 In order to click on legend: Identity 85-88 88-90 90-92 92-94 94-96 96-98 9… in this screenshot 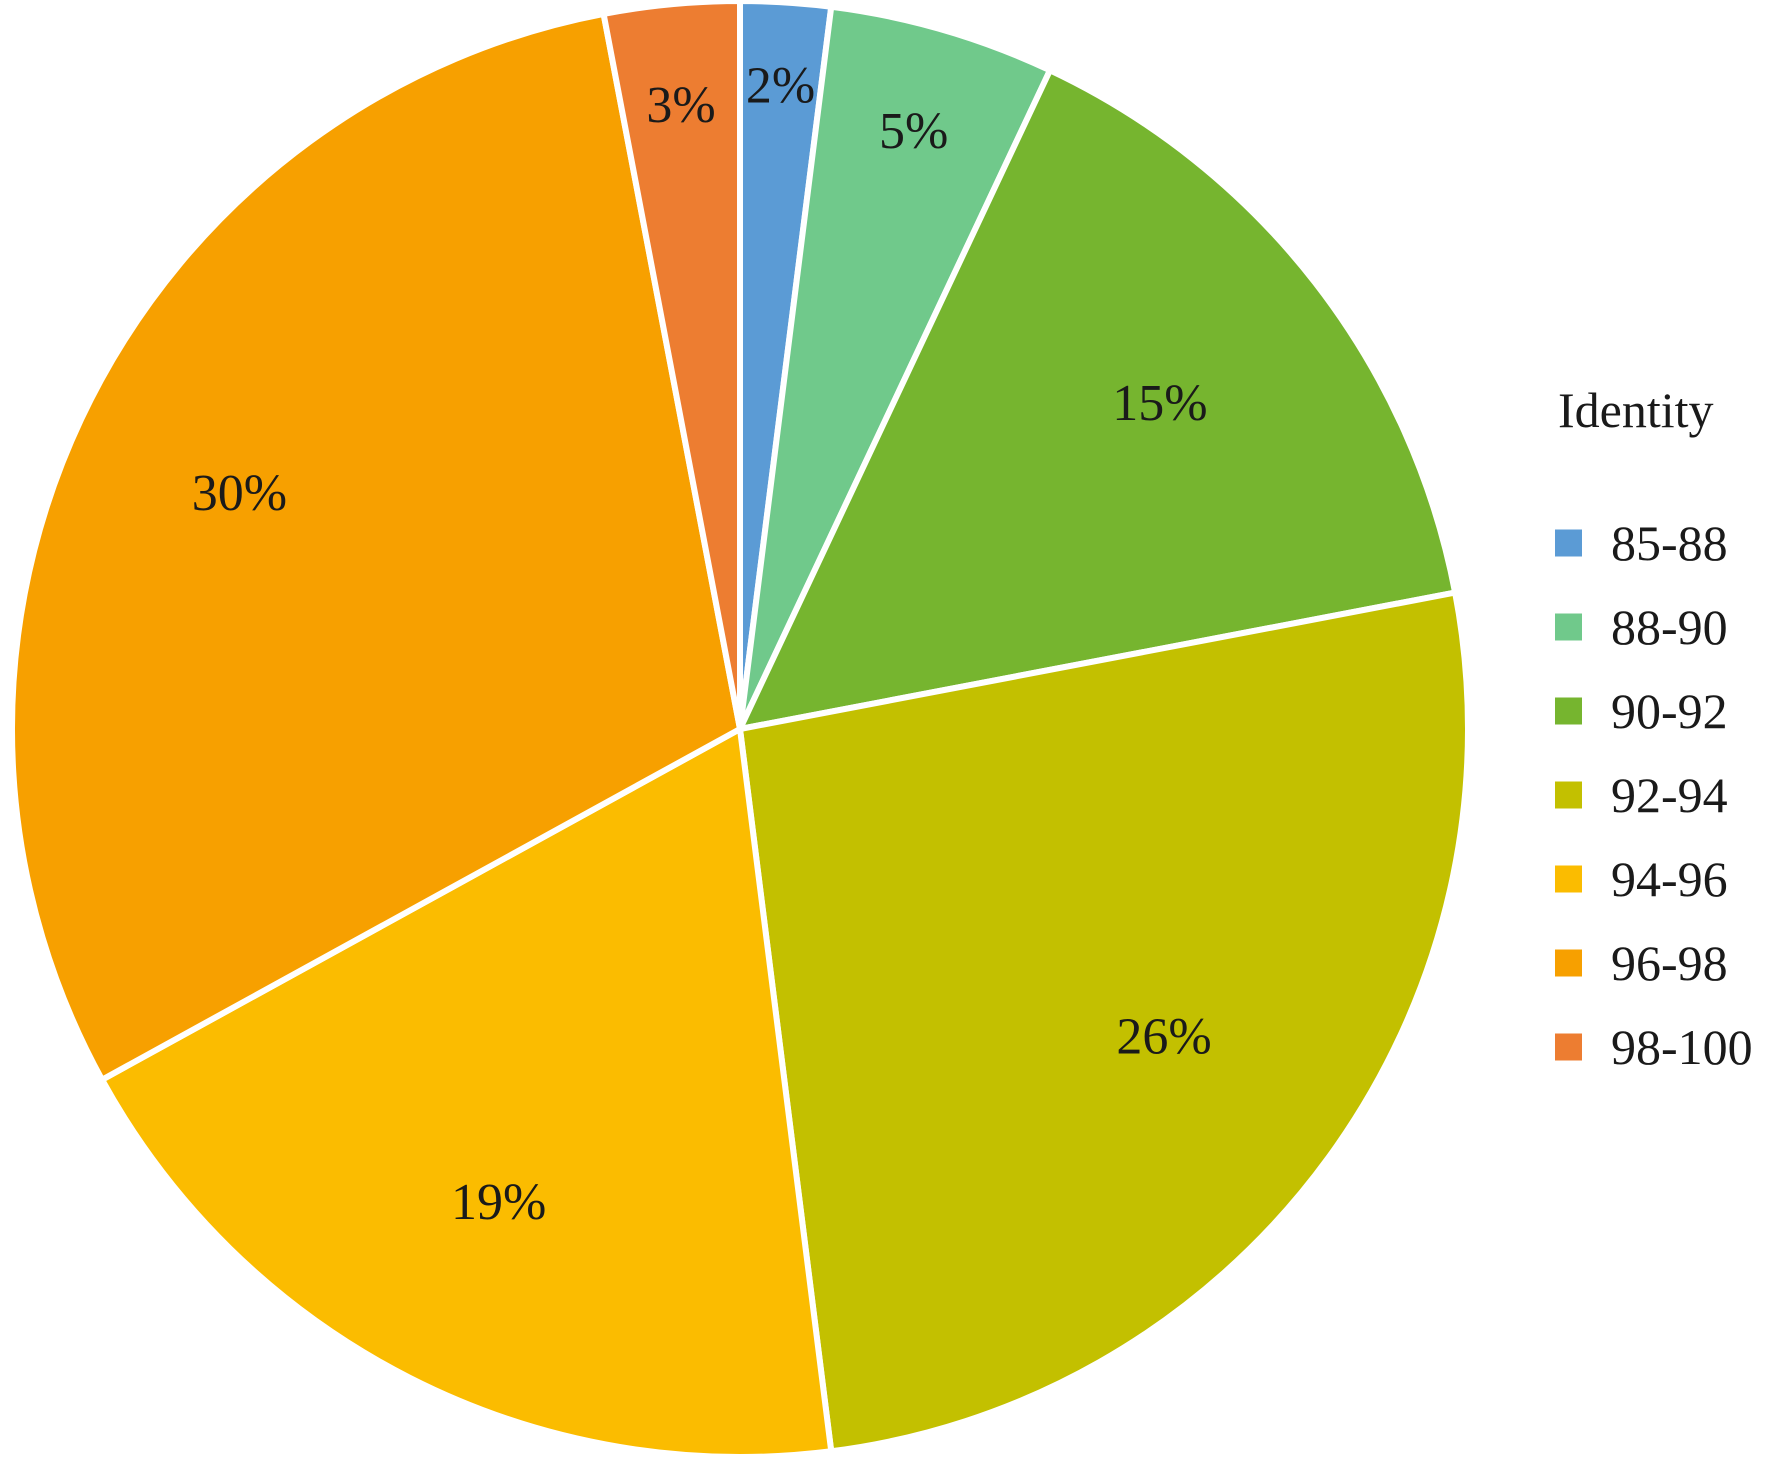, I will do `click(1654, 728)`.